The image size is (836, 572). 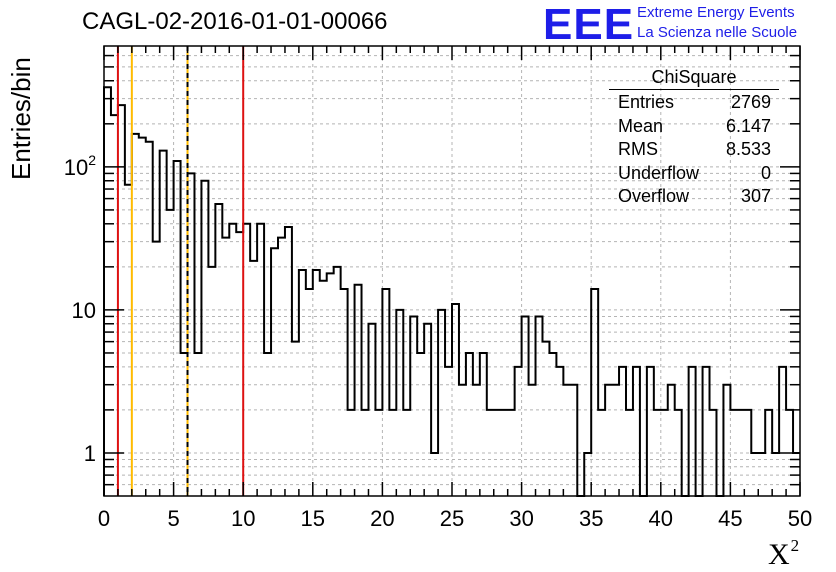 What do you see at coordinates (748, 149) in the screenshot?
I see `stats-value: 8.533` at bounding box center [748, 149].